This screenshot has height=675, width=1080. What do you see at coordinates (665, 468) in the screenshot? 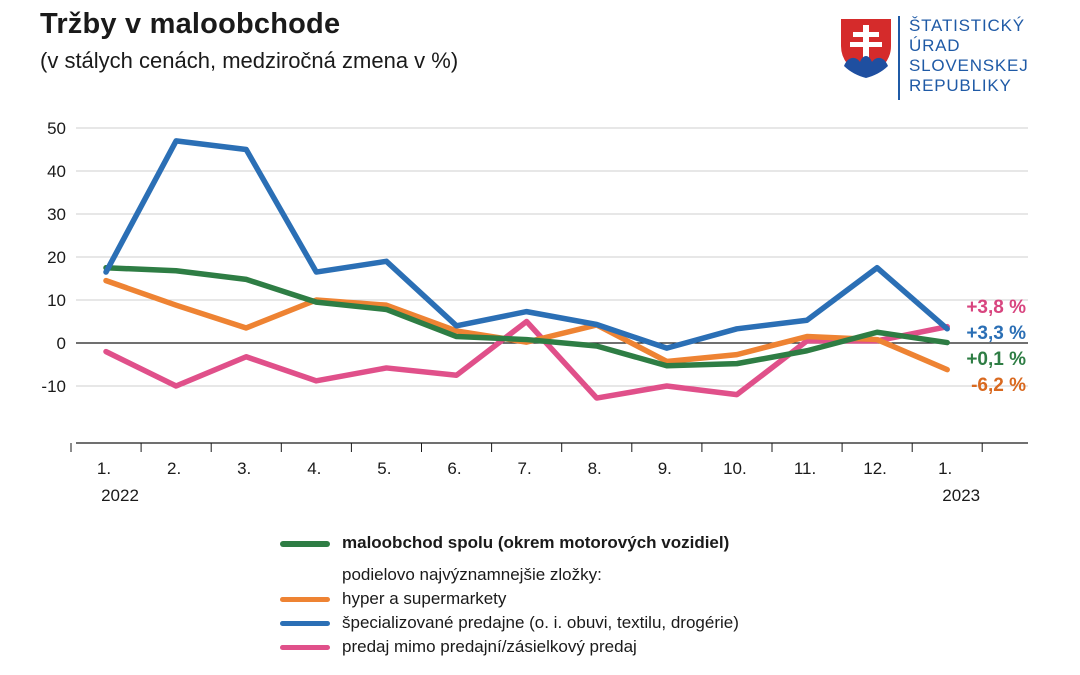
I see `x-tick-label: 9.` at bounding box center [665, 468].